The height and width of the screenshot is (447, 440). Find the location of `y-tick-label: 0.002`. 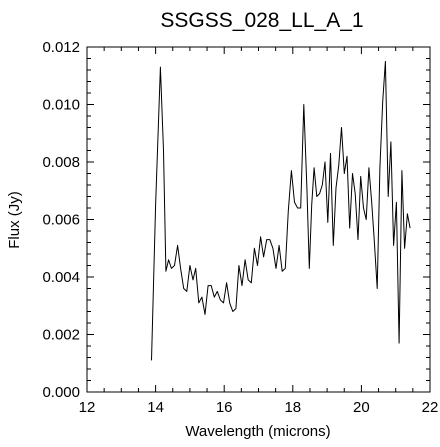

y-tick-label: 0.002 is located at coordinates (61, 335).